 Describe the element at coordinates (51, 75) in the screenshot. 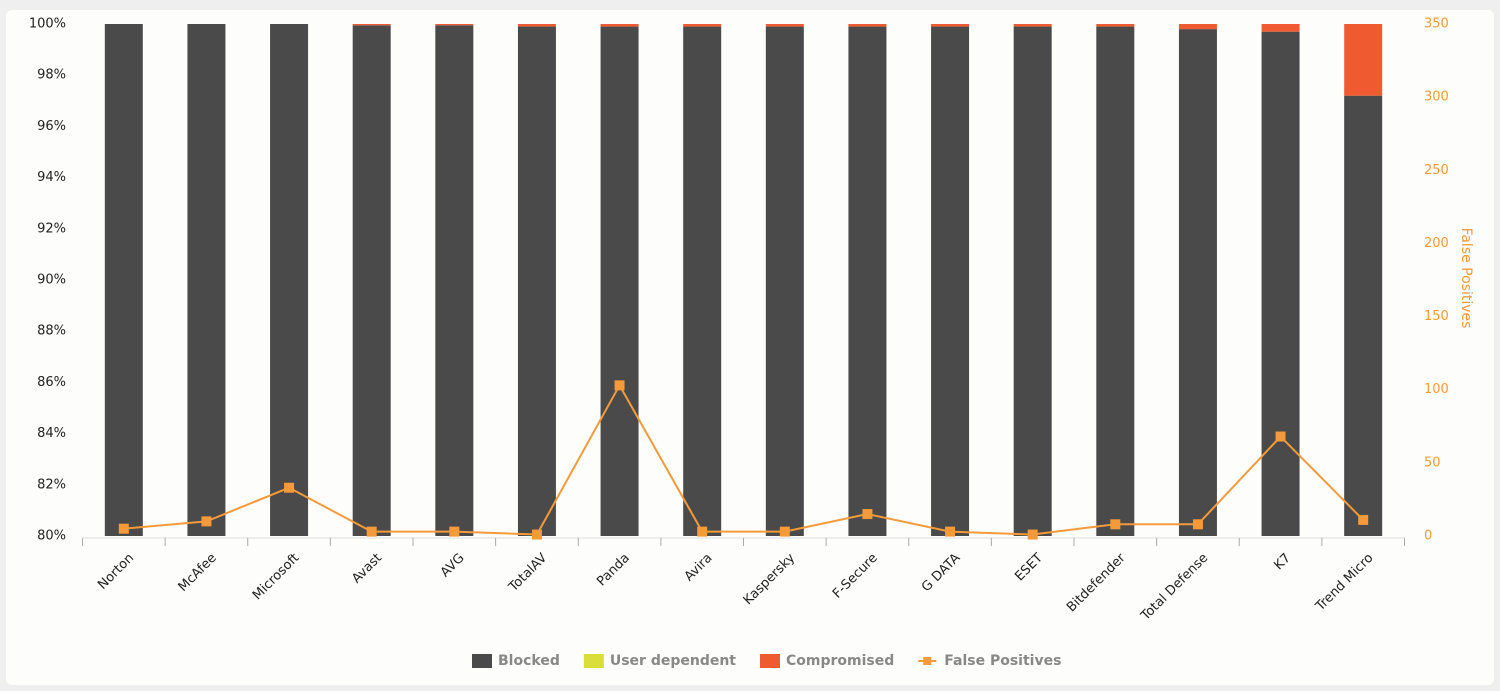

I see `y-tick-label: 98%` at that location.